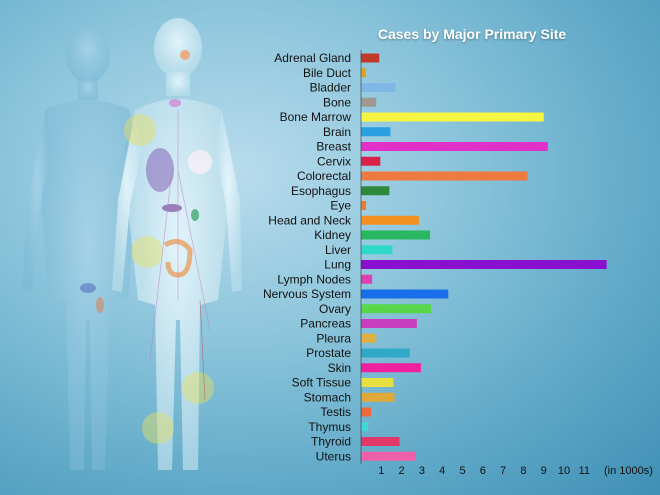  I want to click on bar-pancreas, so click(389, 323).